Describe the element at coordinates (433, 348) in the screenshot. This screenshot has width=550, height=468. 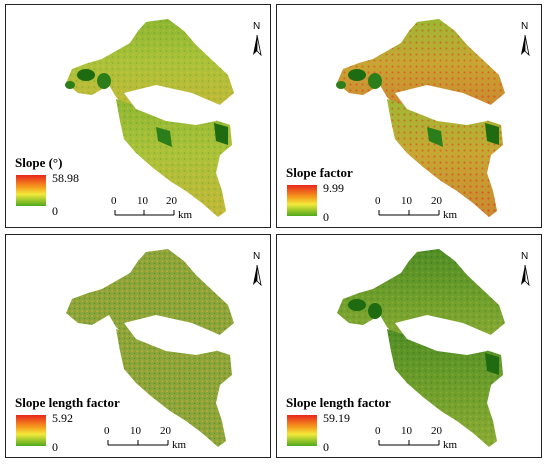
I see `map-slope-length-factor-b` at that location.